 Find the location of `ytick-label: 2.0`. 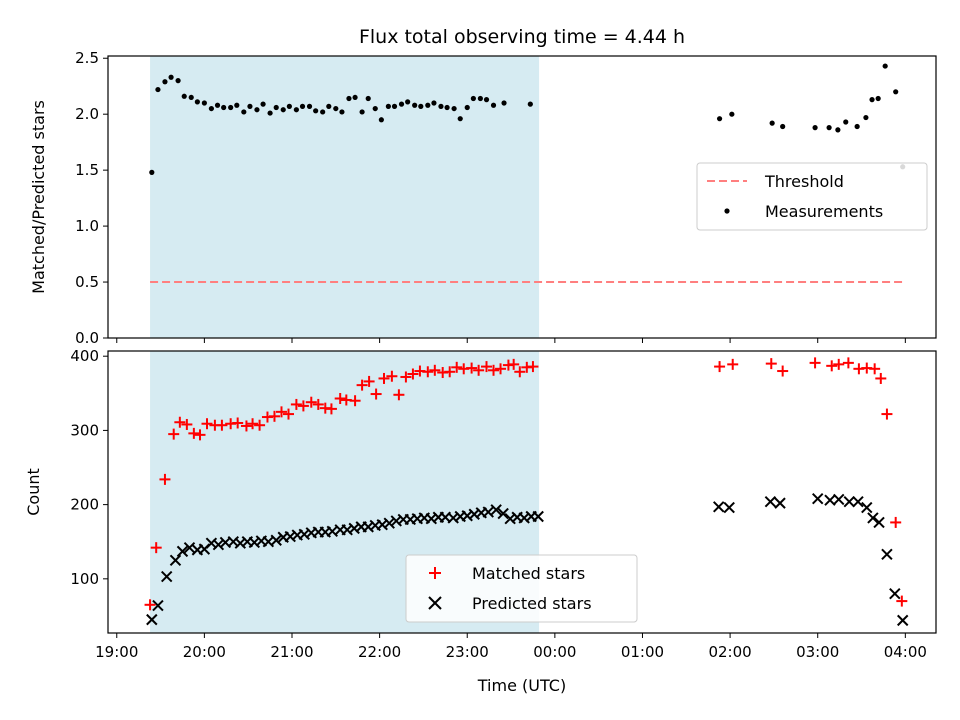

ytick-label: 2.0 is located at coordinates (87, 114).